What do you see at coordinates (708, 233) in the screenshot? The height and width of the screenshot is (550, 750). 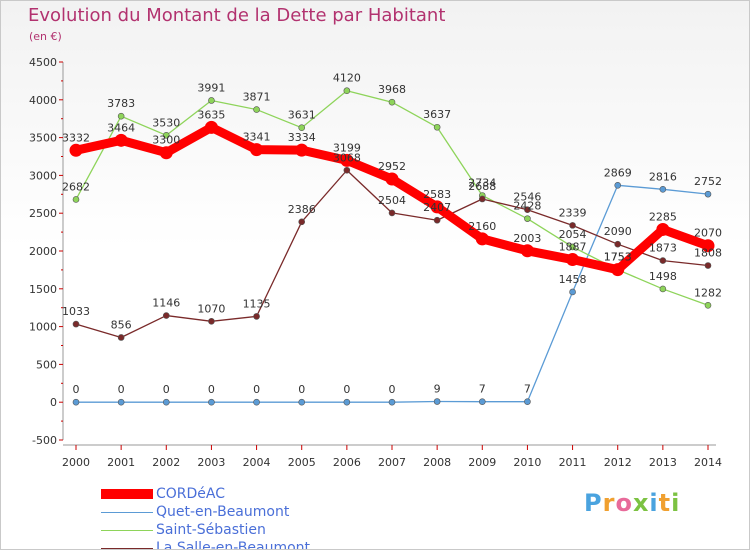 I see `data-label: 2070` at bounding box center [708, 233].